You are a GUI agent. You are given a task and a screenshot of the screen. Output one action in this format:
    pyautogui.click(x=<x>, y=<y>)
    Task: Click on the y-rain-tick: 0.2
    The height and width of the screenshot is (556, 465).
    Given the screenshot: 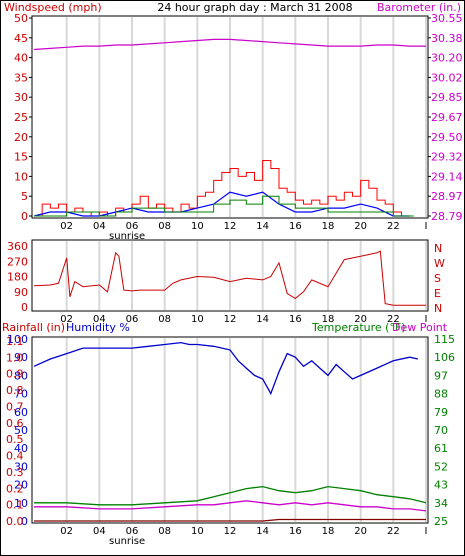 What is the action you would take?
    pyautogui.click(x=15, y=488)
    